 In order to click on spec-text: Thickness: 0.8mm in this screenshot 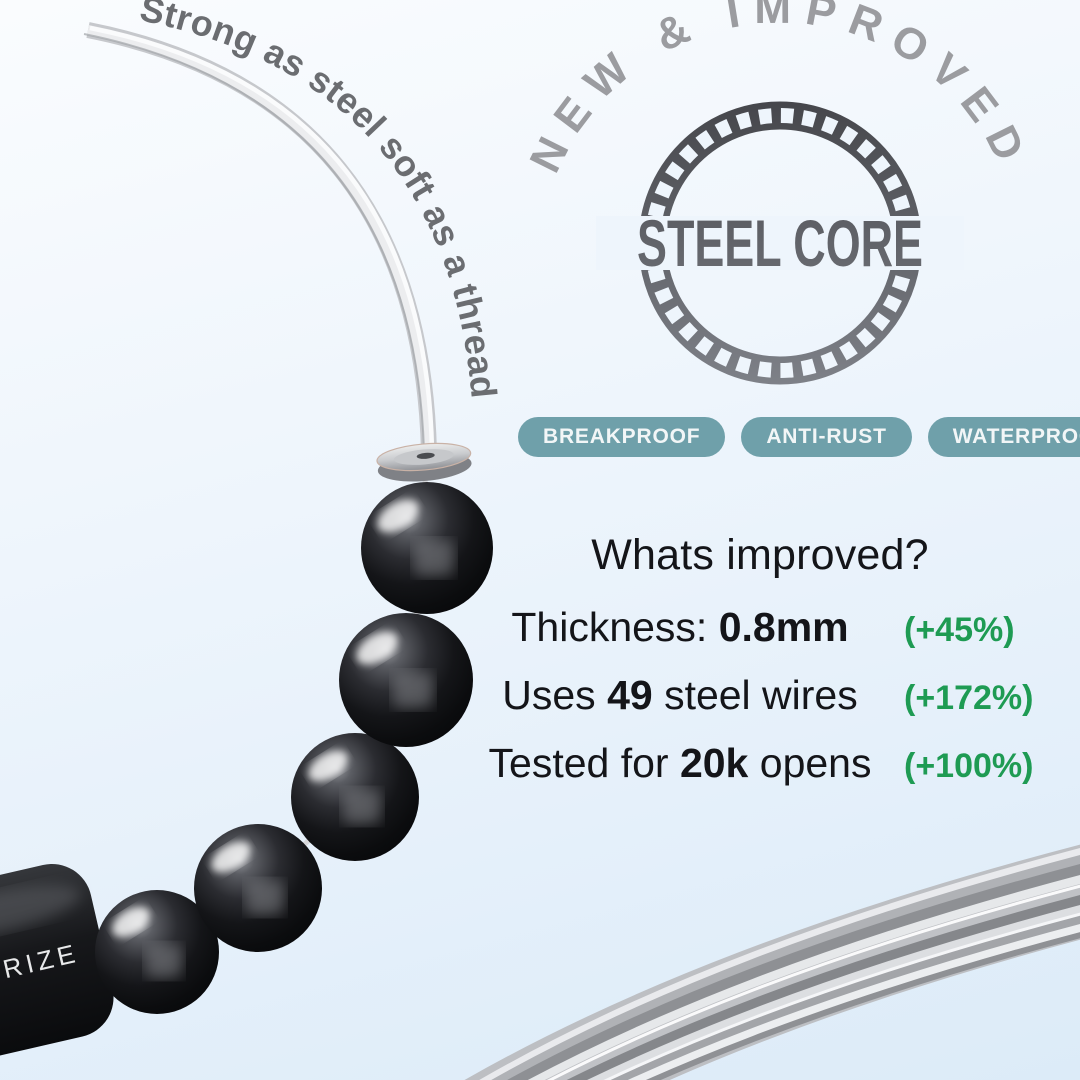, I will do `click(680, 627)`.